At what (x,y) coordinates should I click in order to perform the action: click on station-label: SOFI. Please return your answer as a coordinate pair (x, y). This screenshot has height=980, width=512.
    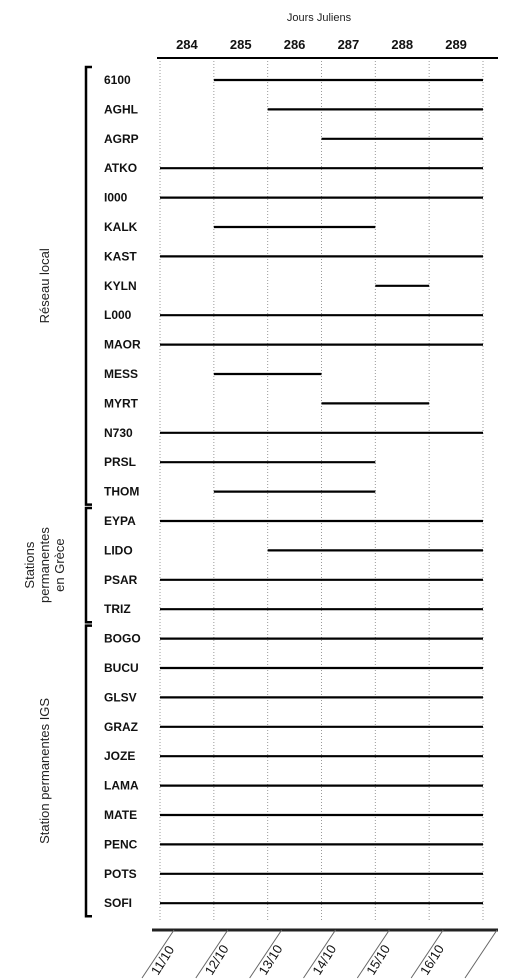
    Looking at the image, I should click on (118, 903).